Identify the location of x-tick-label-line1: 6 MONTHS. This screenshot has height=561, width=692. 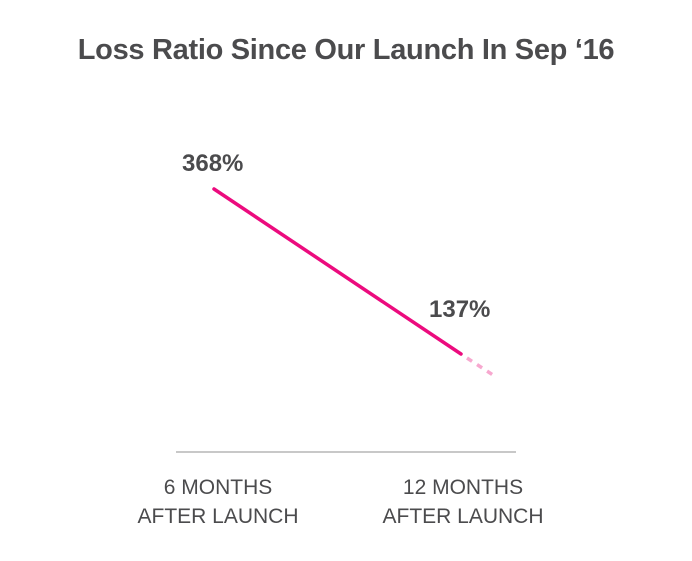
(218, 487).